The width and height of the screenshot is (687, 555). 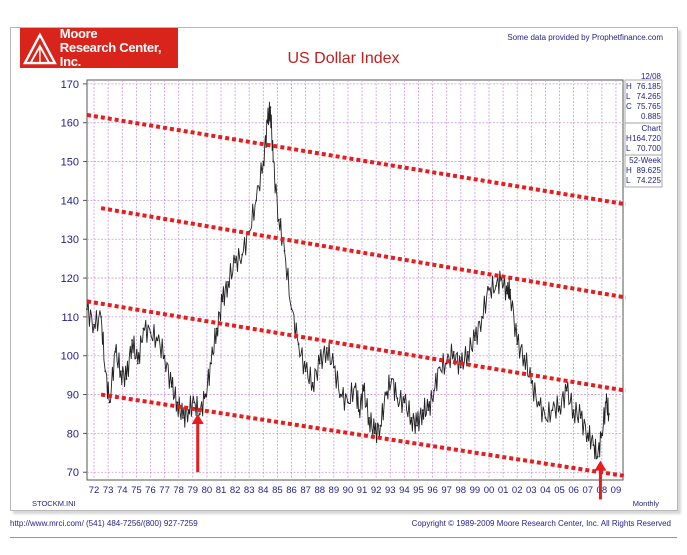 What do you see at coordinates (585, 37) in the screenshot?
I see `data-credit: Some data provided by Prophetfinance.com` at bounding box center [585, 37].